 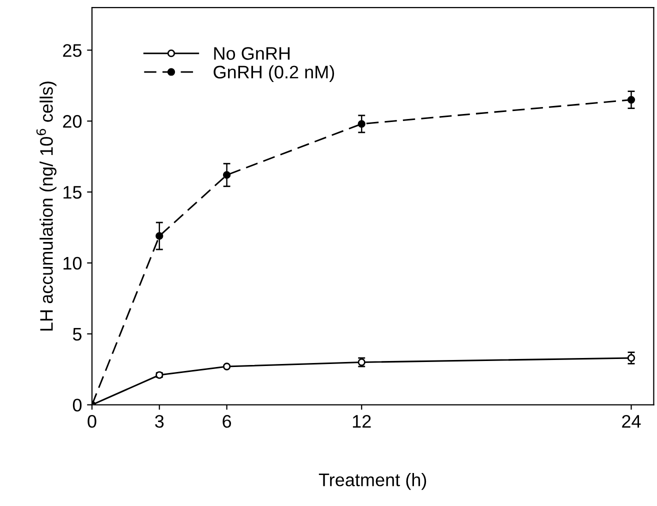 I want to click on y-axis-title: LH accumulation (ng/ 10$^{6}$ cells), so click(x=46, y=206).